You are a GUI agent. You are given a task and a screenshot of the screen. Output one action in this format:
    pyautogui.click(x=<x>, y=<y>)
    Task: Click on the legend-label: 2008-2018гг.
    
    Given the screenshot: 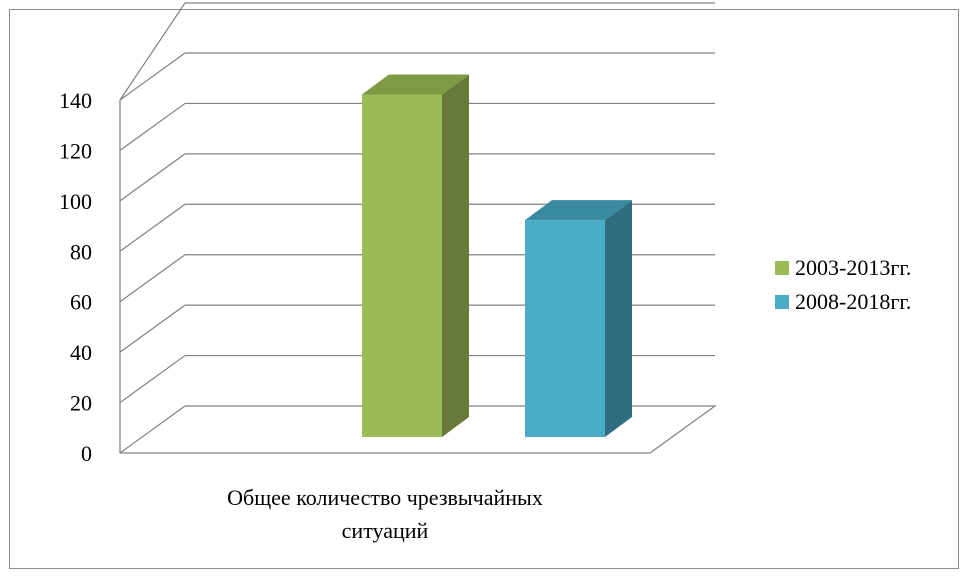 What is the action you would take?
    pyautogui.click(x=853, y=301)
    